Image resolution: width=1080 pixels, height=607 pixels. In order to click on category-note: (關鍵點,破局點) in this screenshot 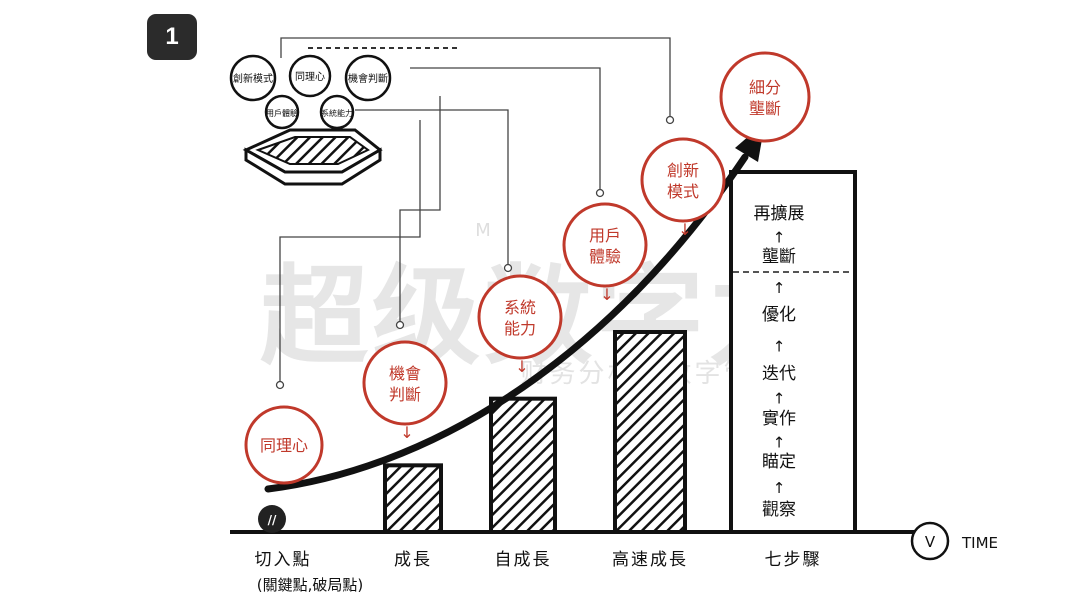, I will do `click(310, 585)`.